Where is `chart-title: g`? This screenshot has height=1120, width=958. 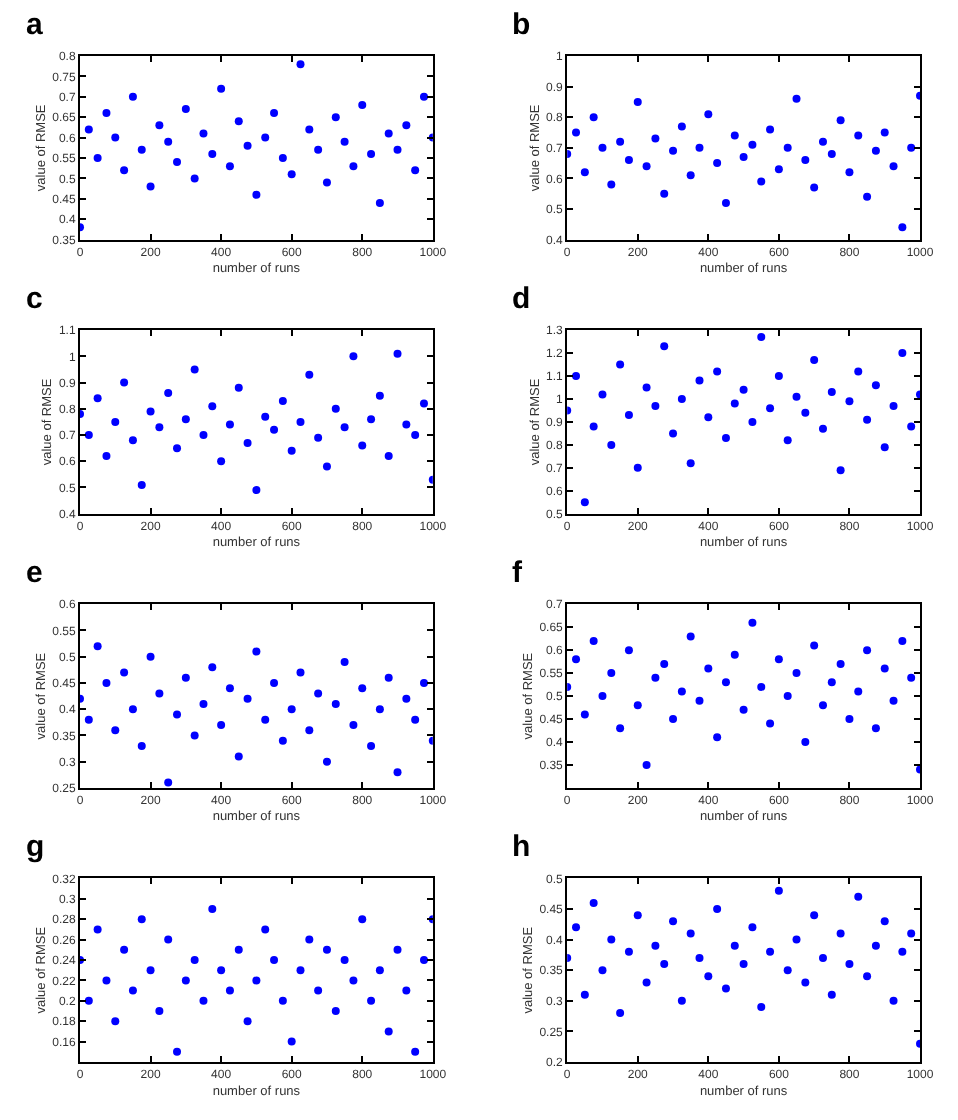
chart-title: g is located at coordinates (35, 847).